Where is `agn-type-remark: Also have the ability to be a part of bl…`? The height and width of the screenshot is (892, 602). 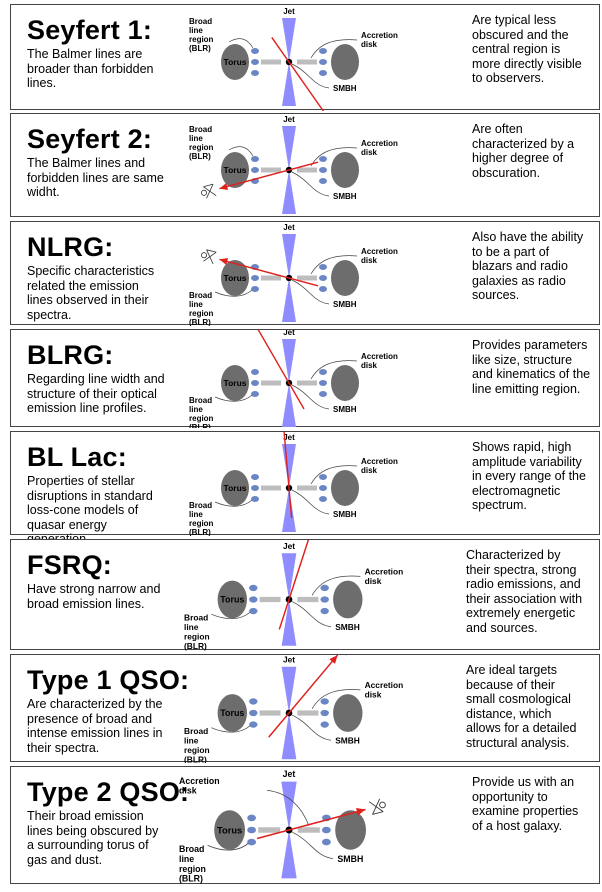
agn-type-remark: Also have the ability to be a part of bl… is located at coordinates (528, 266).